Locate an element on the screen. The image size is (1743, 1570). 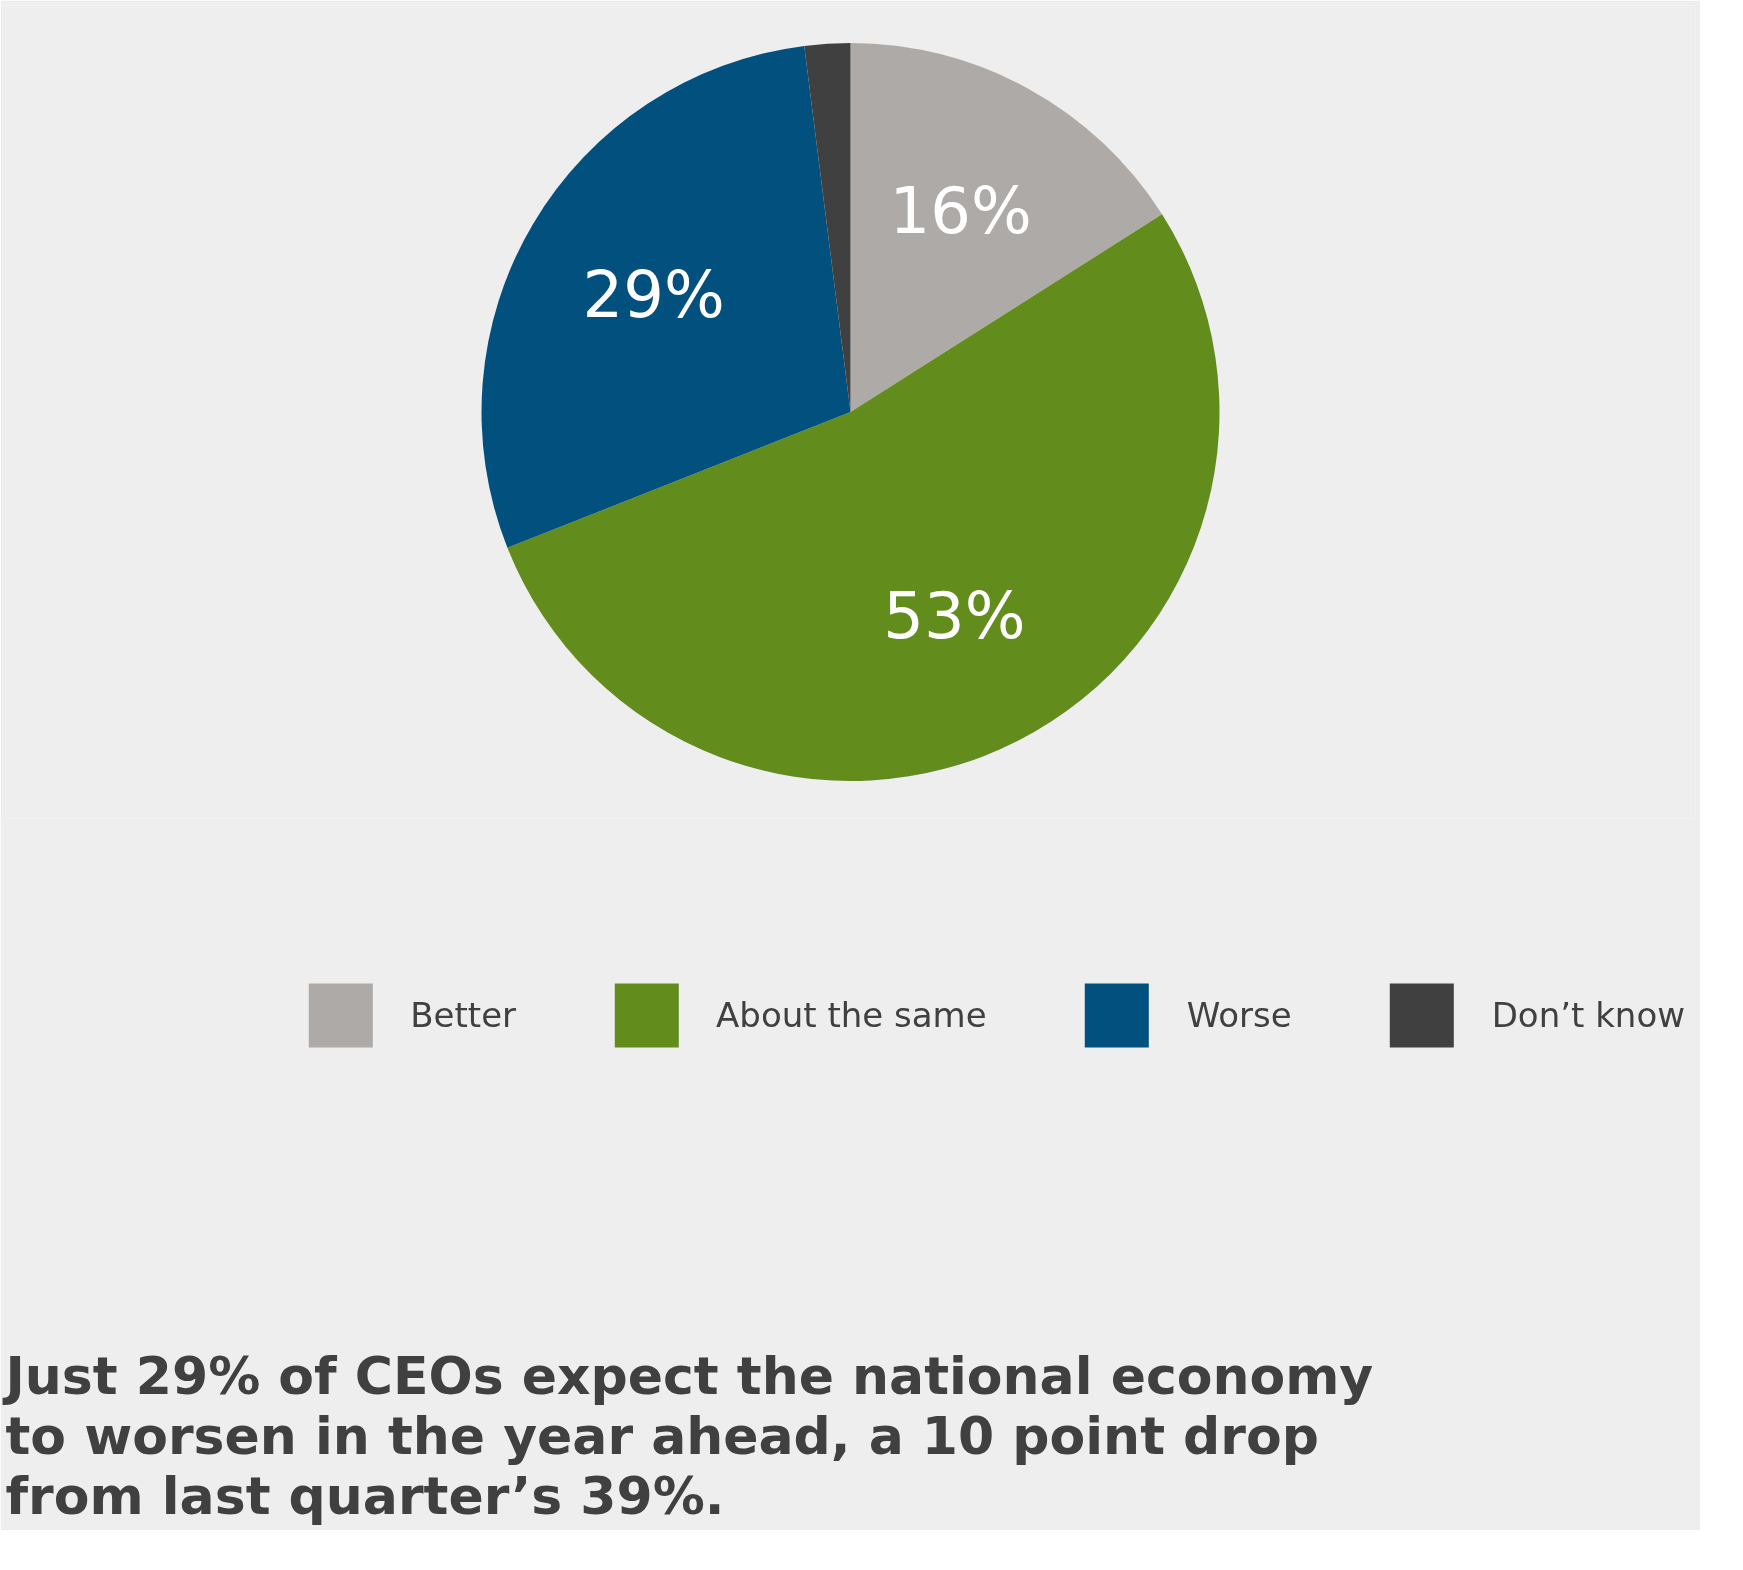
legend-label: Better is located at coordinates (463, 1014).